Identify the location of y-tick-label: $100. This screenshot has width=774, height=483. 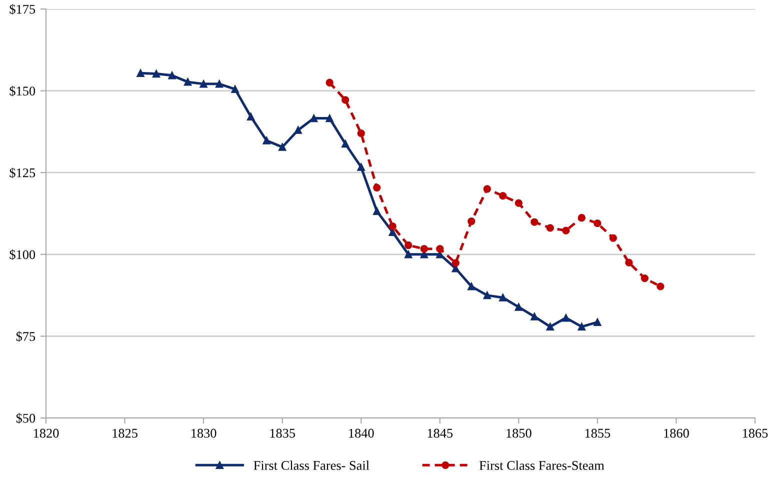
(23, 254).